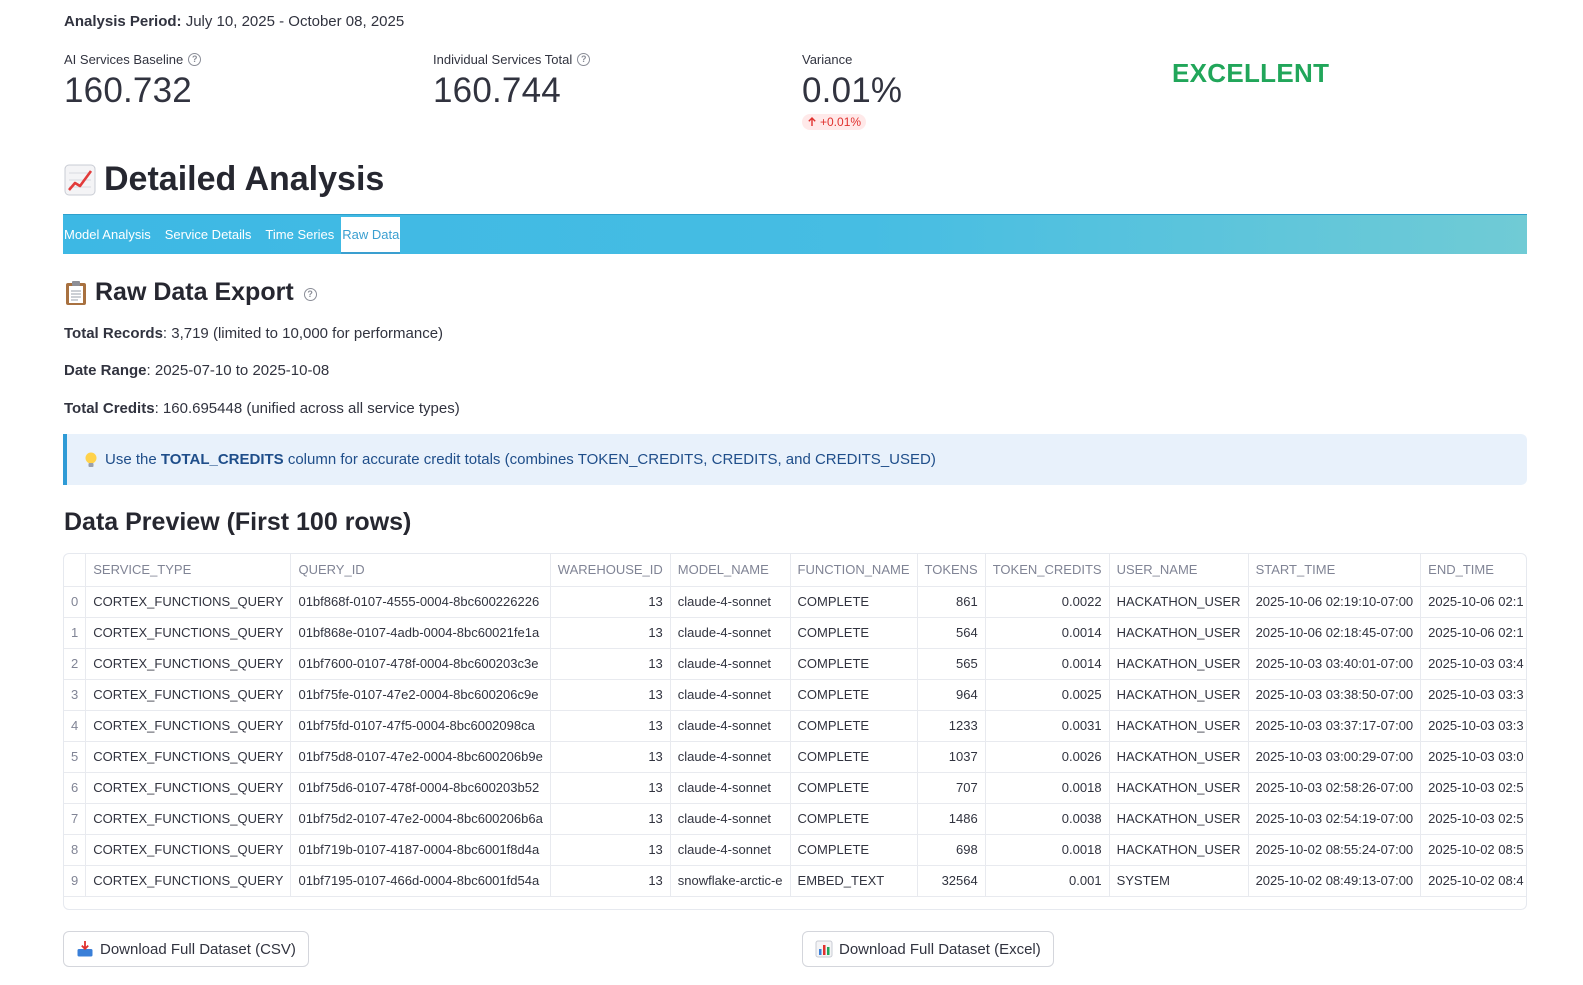  I want to click on table-cell: 2025-10-03 02:5, so click(1473, 819).